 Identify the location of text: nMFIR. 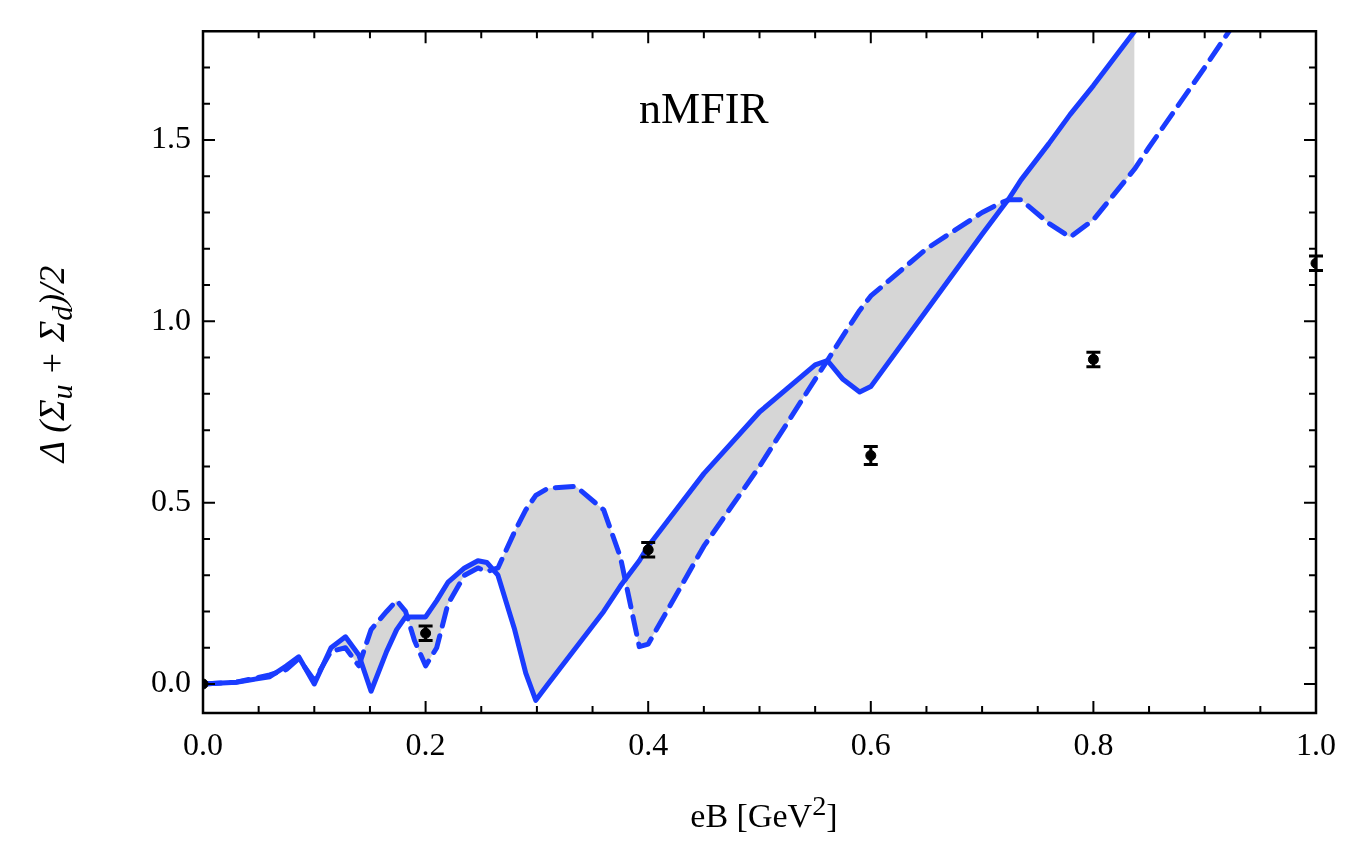
(704, 108).